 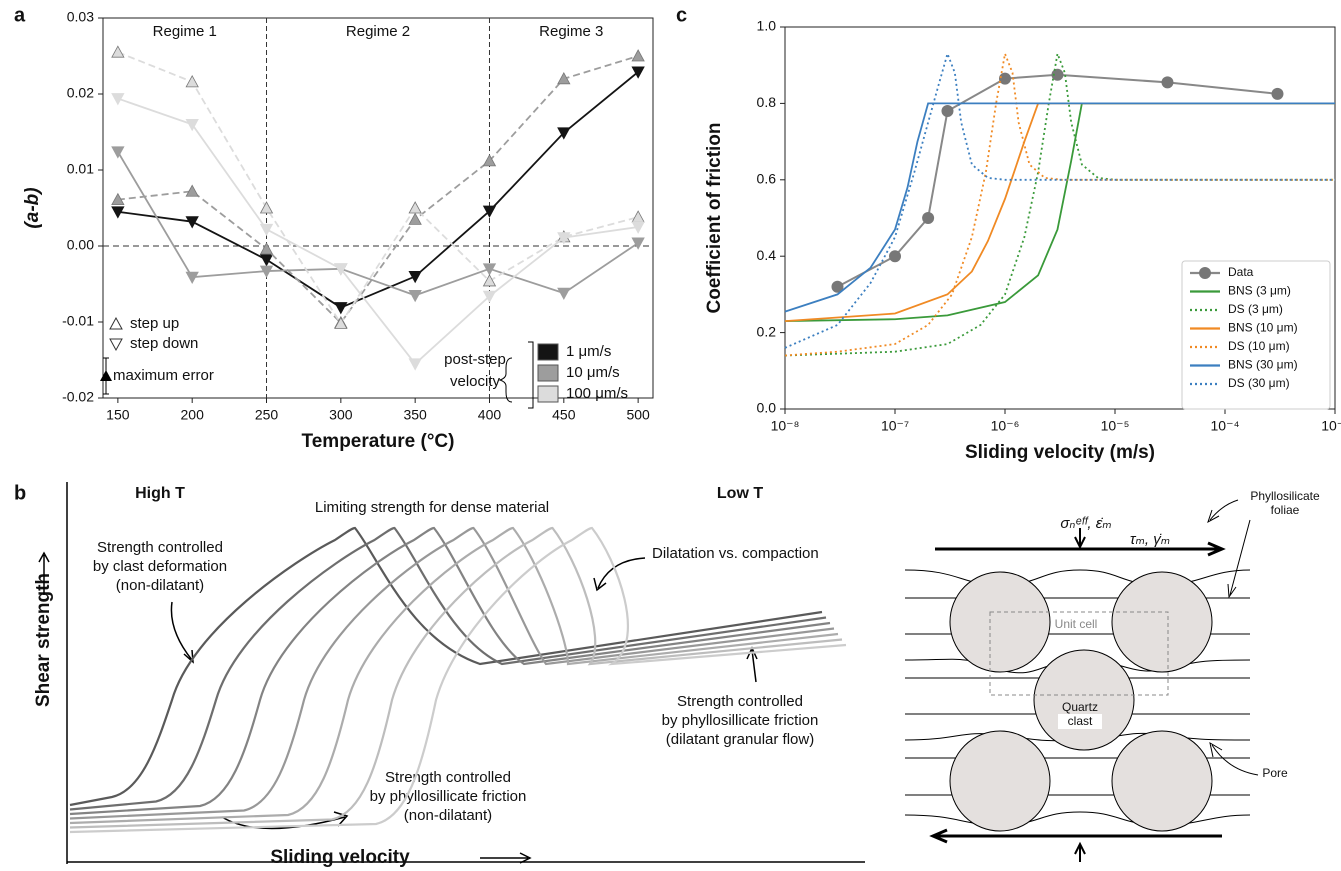 What do you see at coordinates (490, 415) in the screenshot?
I see `x-tick-label: 400` at bounding box center [490, 415].